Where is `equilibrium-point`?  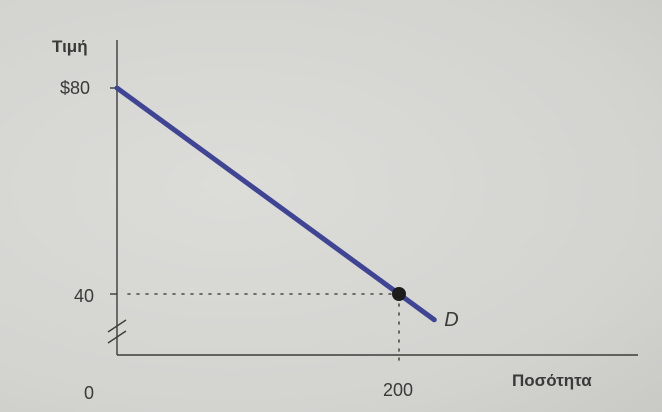
equilibrium-point is located at coordinates (399, 294).